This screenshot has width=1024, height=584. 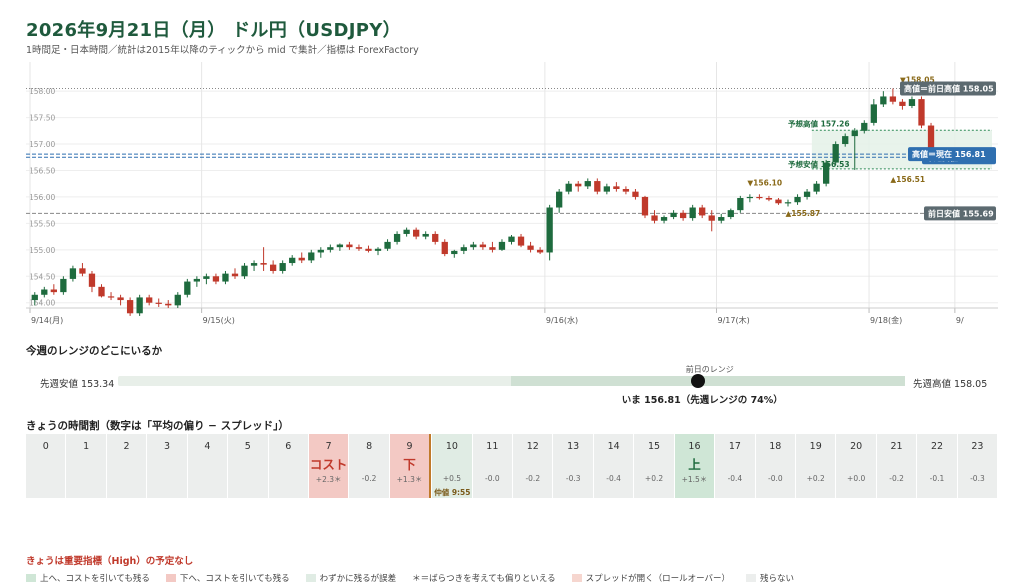 What do you see at coordinates (977, 466) in the screenshot?
I see `hour-cell-23: 23 -0.3` at bounding box center [977, 466].